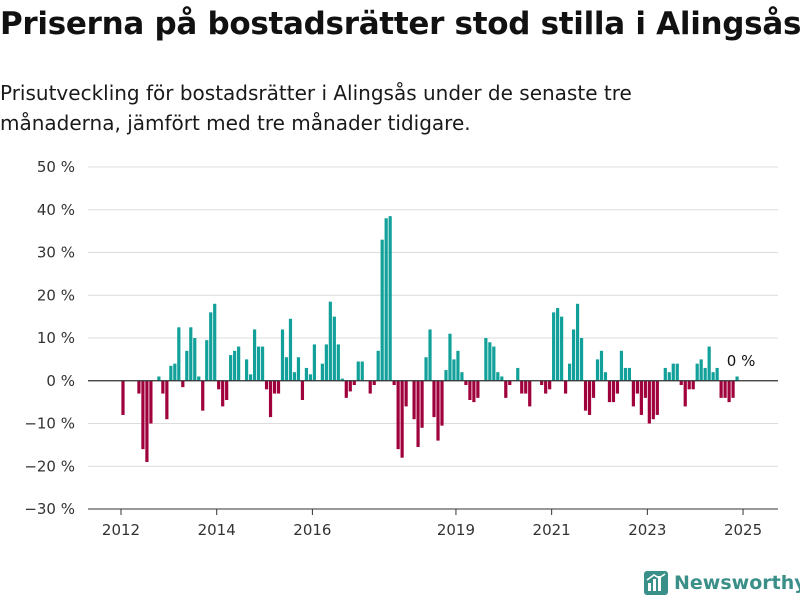 This screenshot has width=800, height=600. I want to click on y-tick-label: 40 %, so click(56, 210).